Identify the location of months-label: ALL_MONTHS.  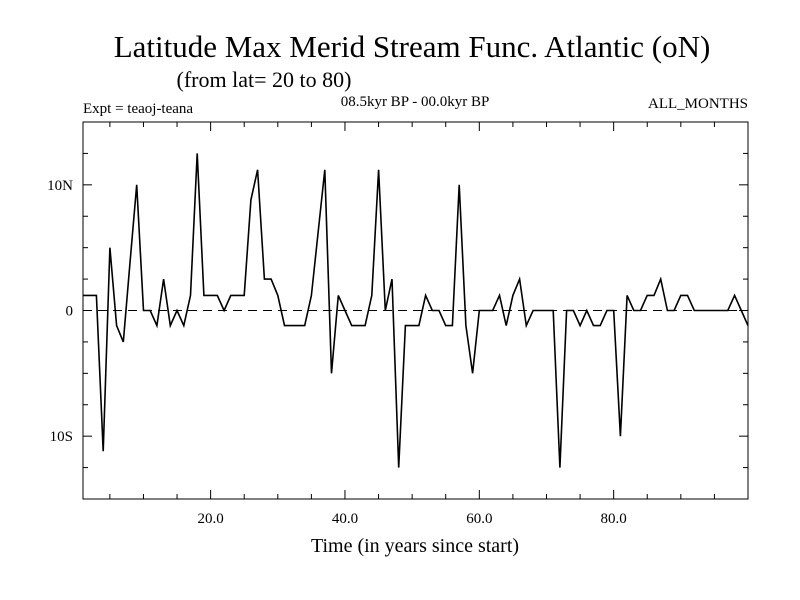
(698, 104).